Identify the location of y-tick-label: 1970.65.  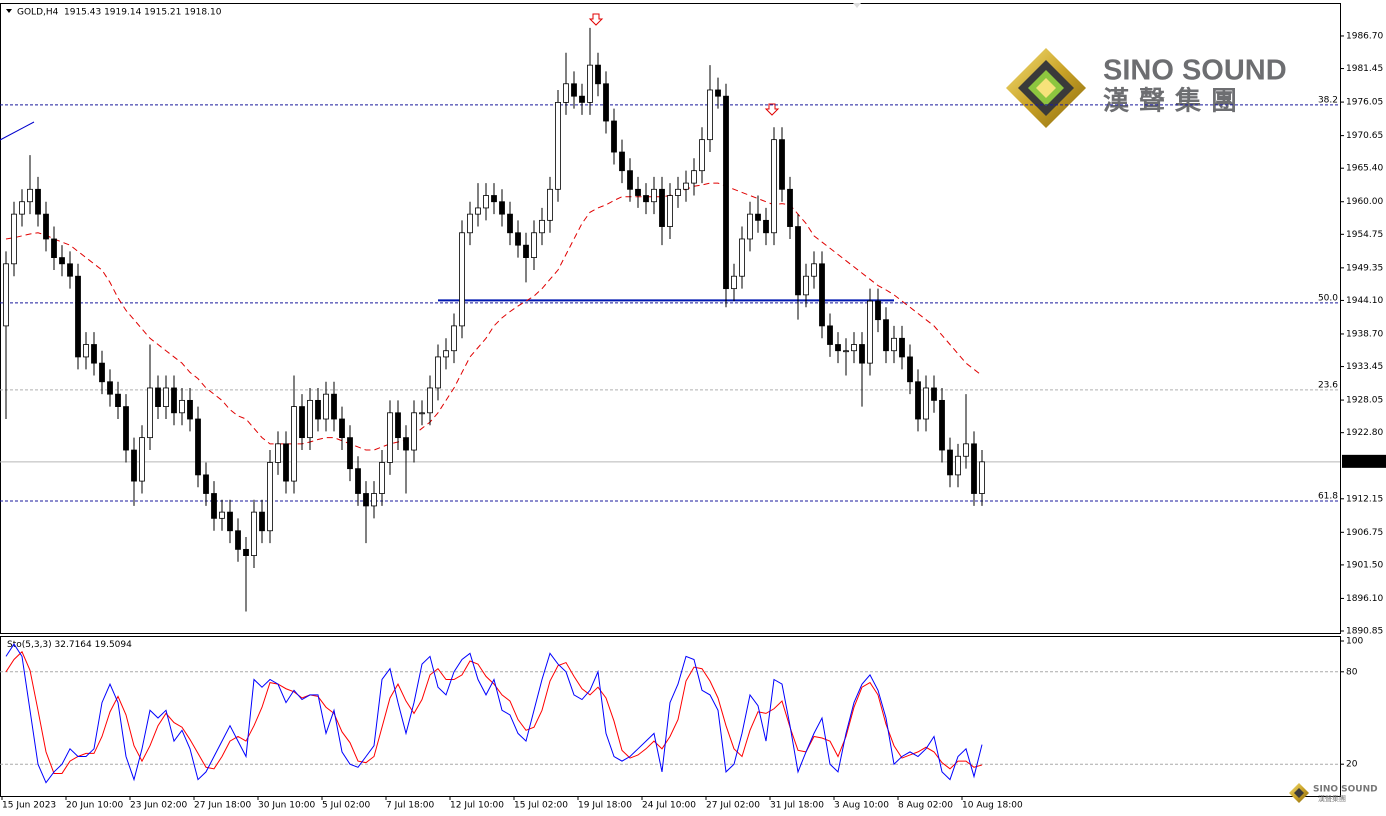
(1364, 136).